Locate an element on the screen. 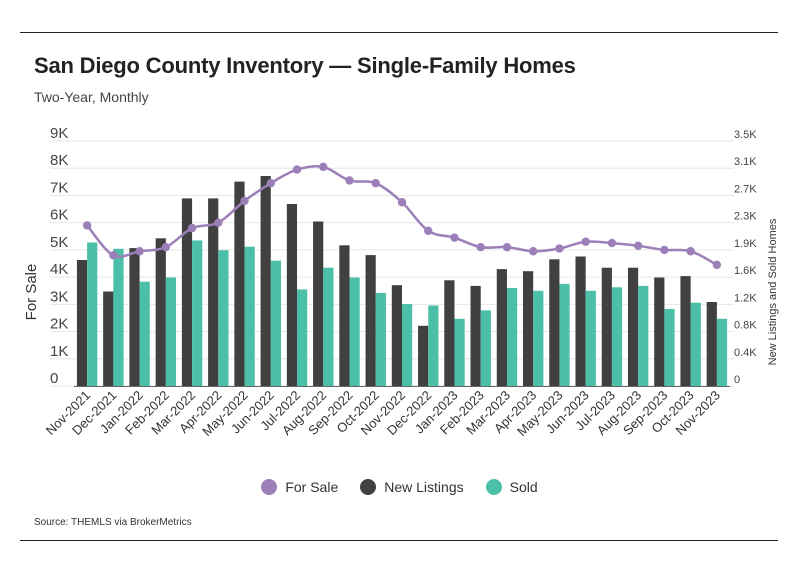 The height and width of the screenshot is (575, 799). legend-item-new-listings: New Listings is located at coordinates (412, 487).